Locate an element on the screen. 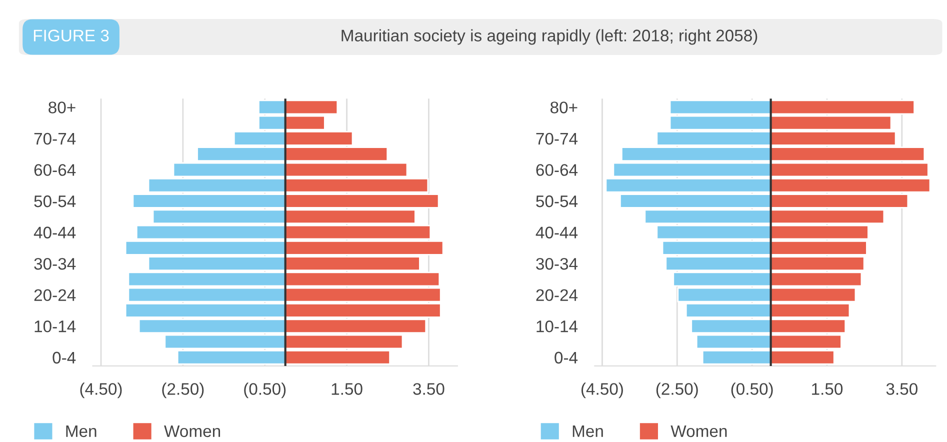 The width and height of the screenshot is (947, 442). caption: FIGURE 3 is located at coordinates (71, 36).